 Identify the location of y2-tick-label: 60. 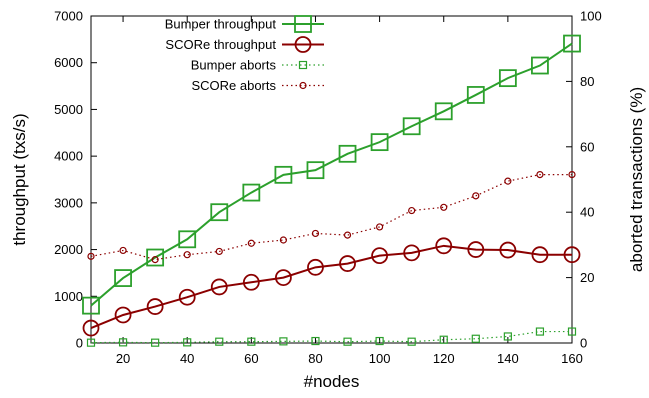
(587, 146).